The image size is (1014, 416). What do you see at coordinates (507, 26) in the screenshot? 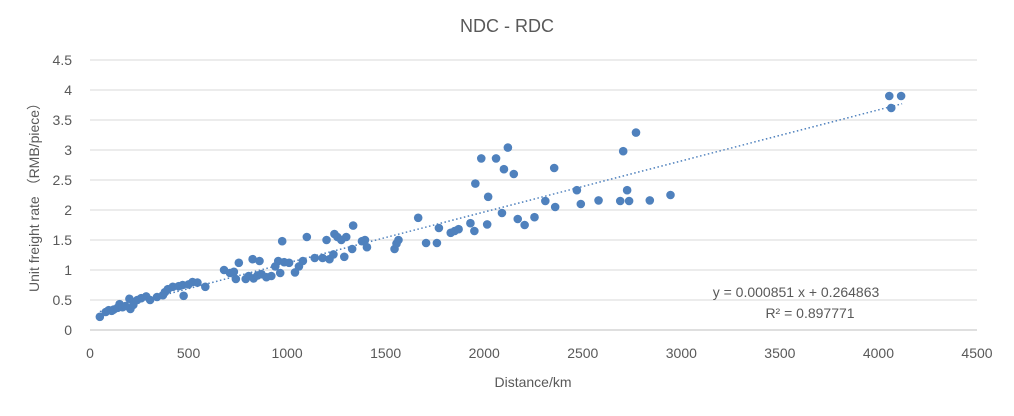
I see `chart-title: NDC - RDC` at bounding box center [507, 26].